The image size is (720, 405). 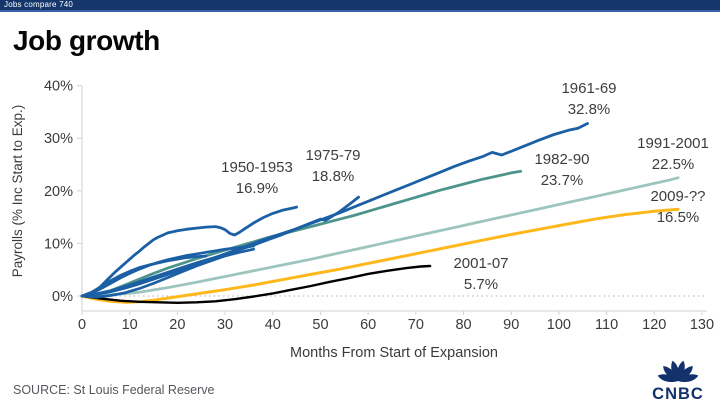 I want to click on annotation-value-label: 16.5%, so click(x=678, y=217).